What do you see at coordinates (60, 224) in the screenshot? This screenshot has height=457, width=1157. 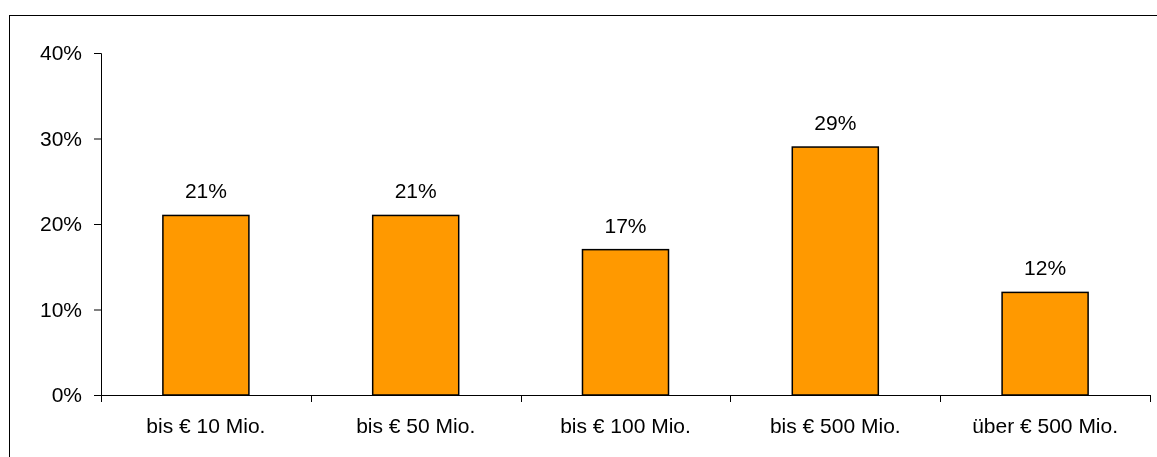 I see `y-tick-label: 20%` at bounding box center [60, 224].